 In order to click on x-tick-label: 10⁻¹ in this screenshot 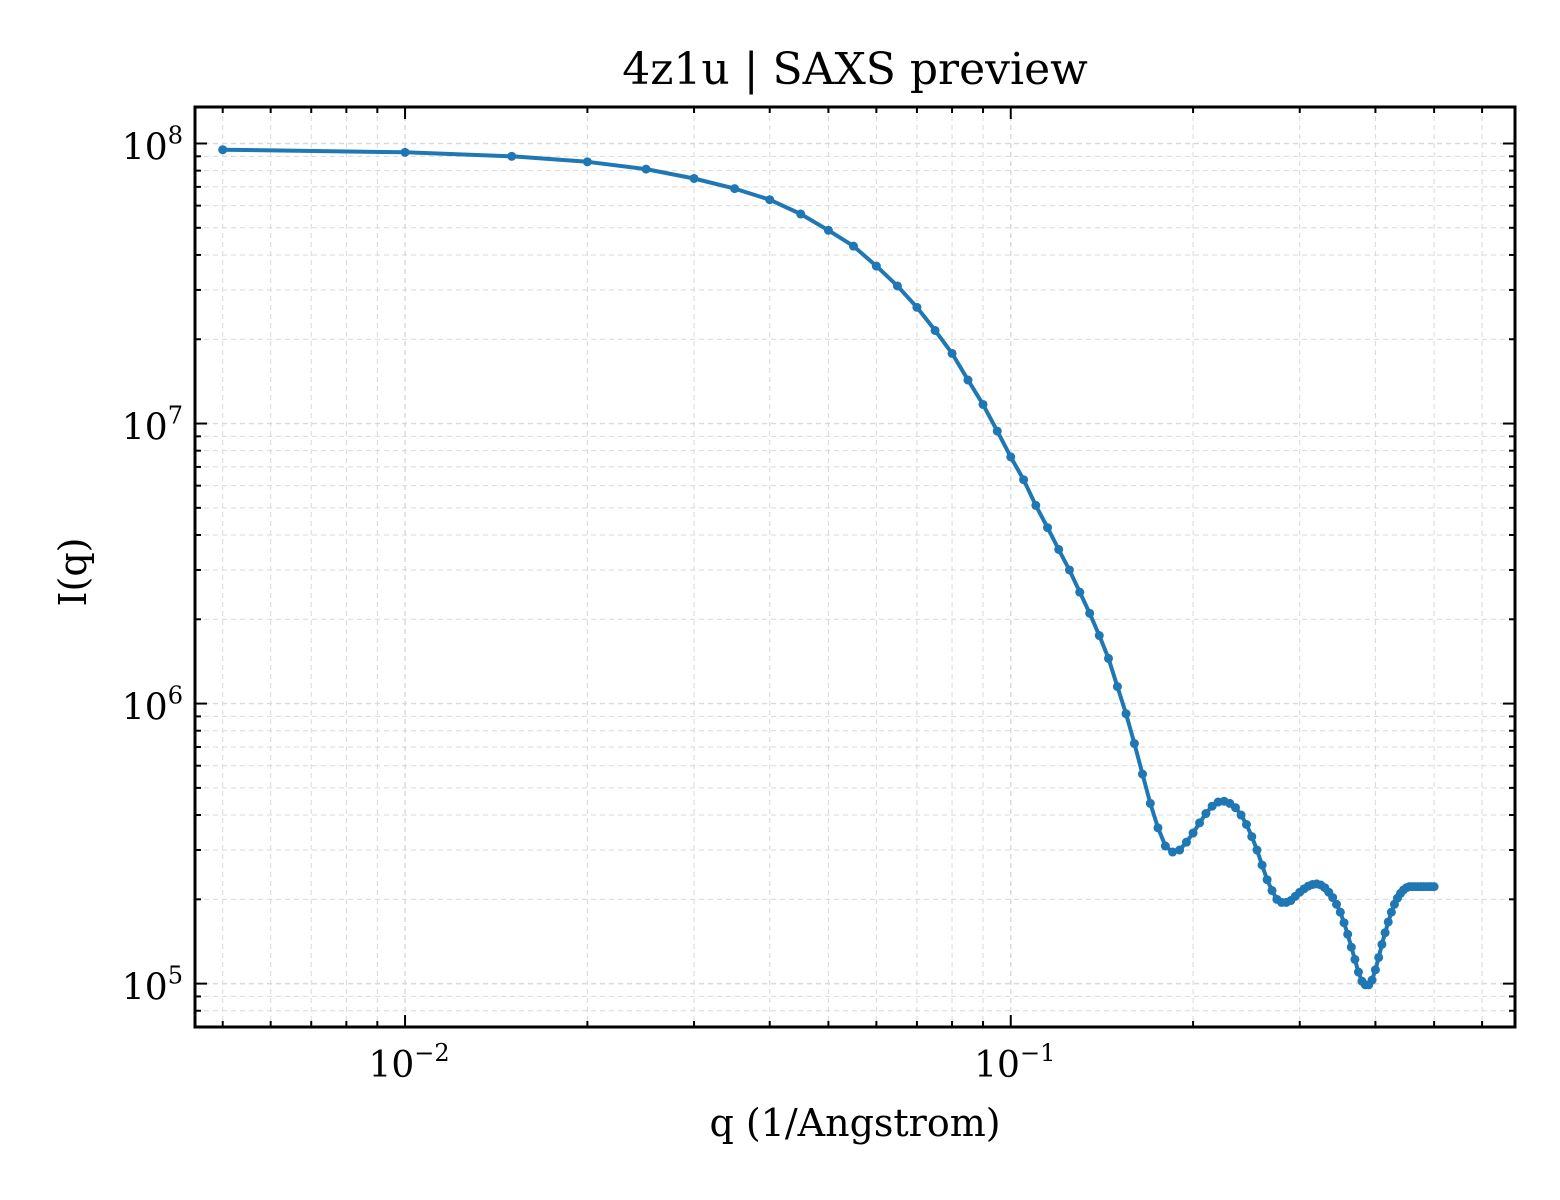, I will do `click(1014, 1062)`.